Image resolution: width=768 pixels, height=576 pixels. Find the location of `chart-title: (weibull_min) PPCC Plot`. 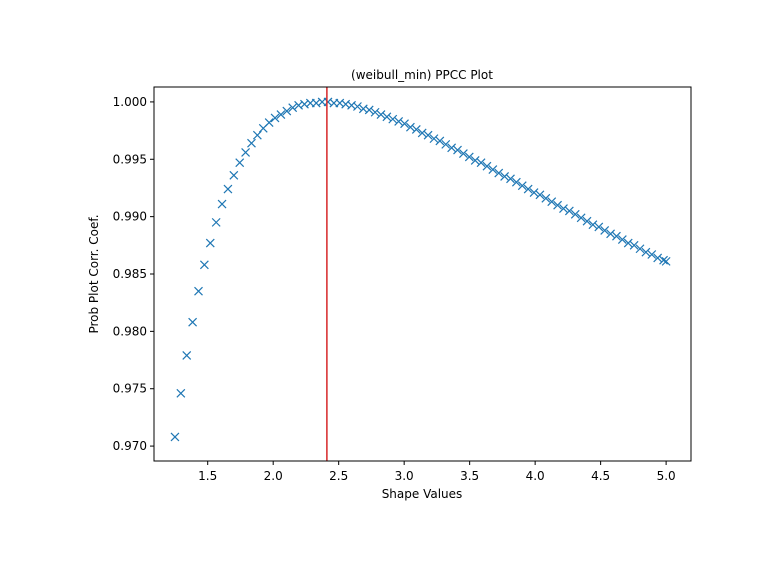

chart-title: (weibull_min) PPCC Plot is located at coordinates (422, 75).